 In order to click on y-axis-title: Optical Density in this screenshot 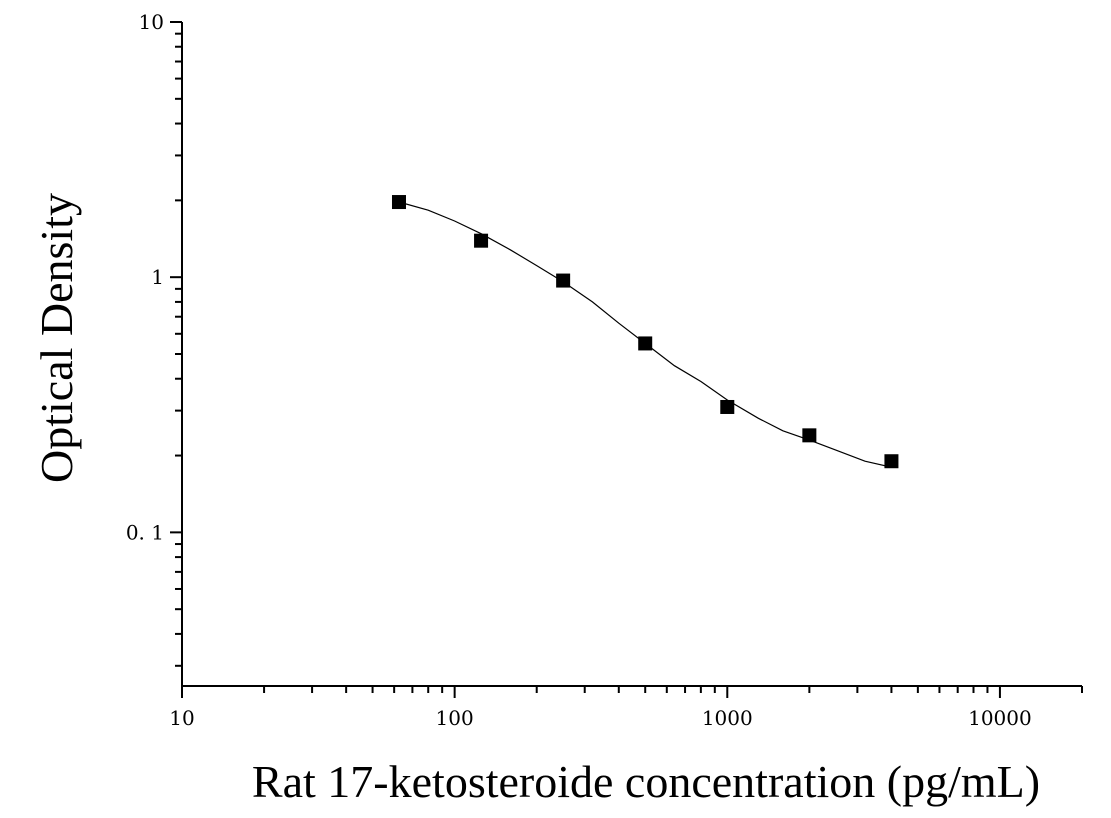, I will do `click(56, 338)`.